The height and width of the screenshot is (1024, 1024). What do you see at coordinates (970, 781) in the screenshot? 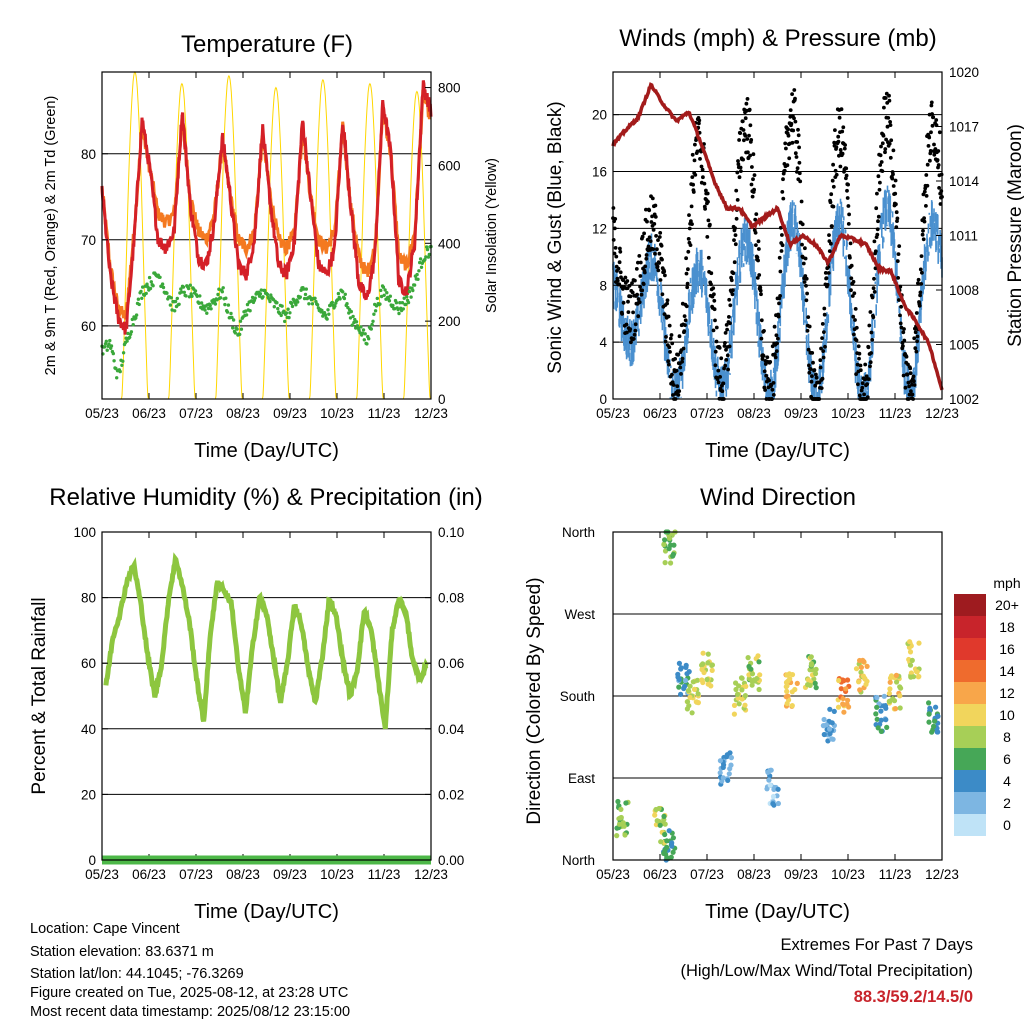
I see `legend-swatch` at bounding box center [970, 781].